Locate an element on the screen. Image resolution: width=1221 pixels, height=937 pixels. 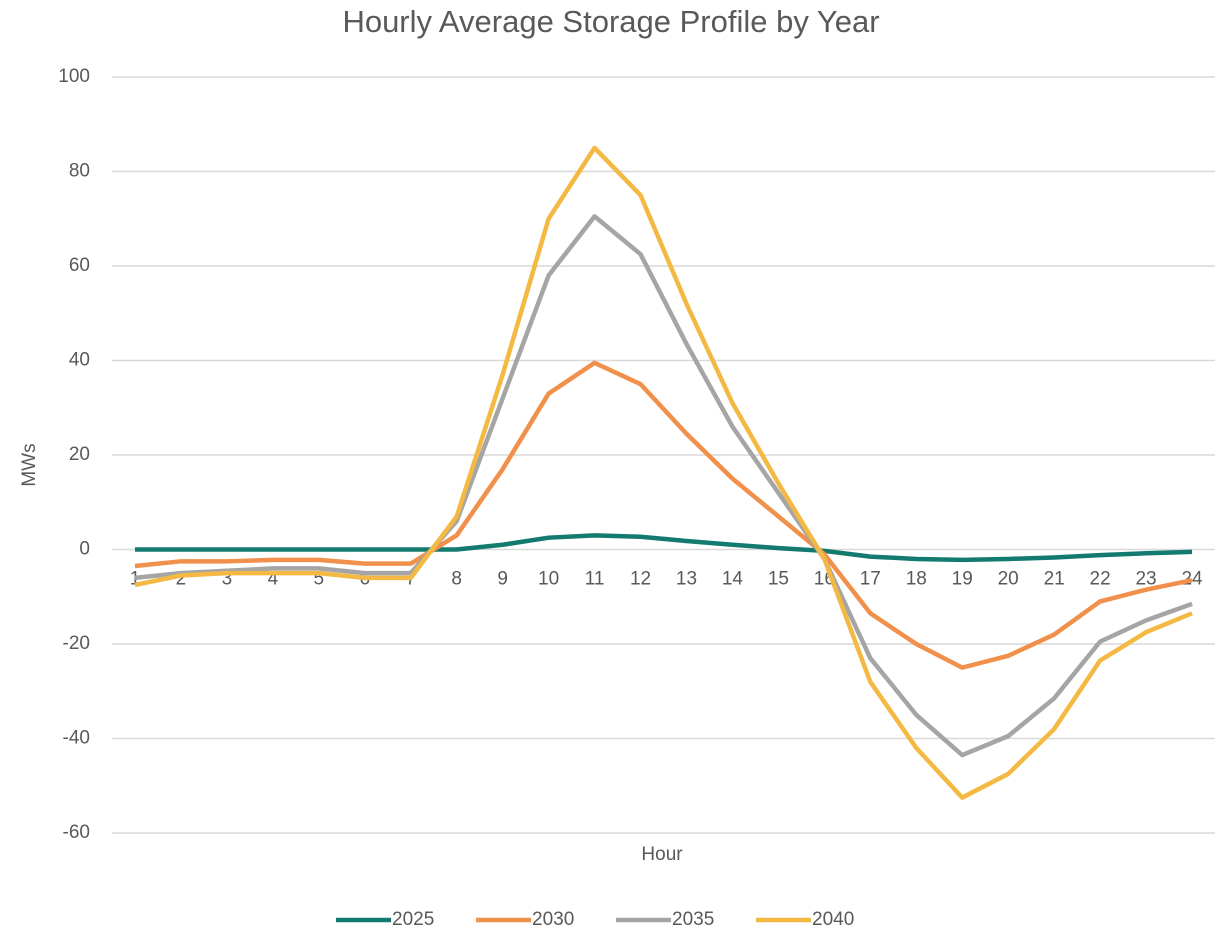
legend-label: 2025 is located at coordinates (413, 919).